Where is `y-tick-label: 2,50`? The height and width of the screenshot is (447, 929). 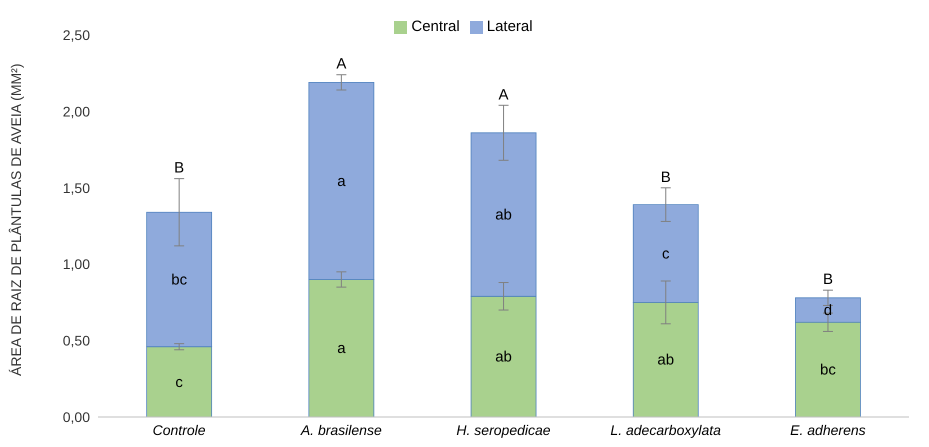
y-tick-label: 2,50 is located at coordinates (76, 34).